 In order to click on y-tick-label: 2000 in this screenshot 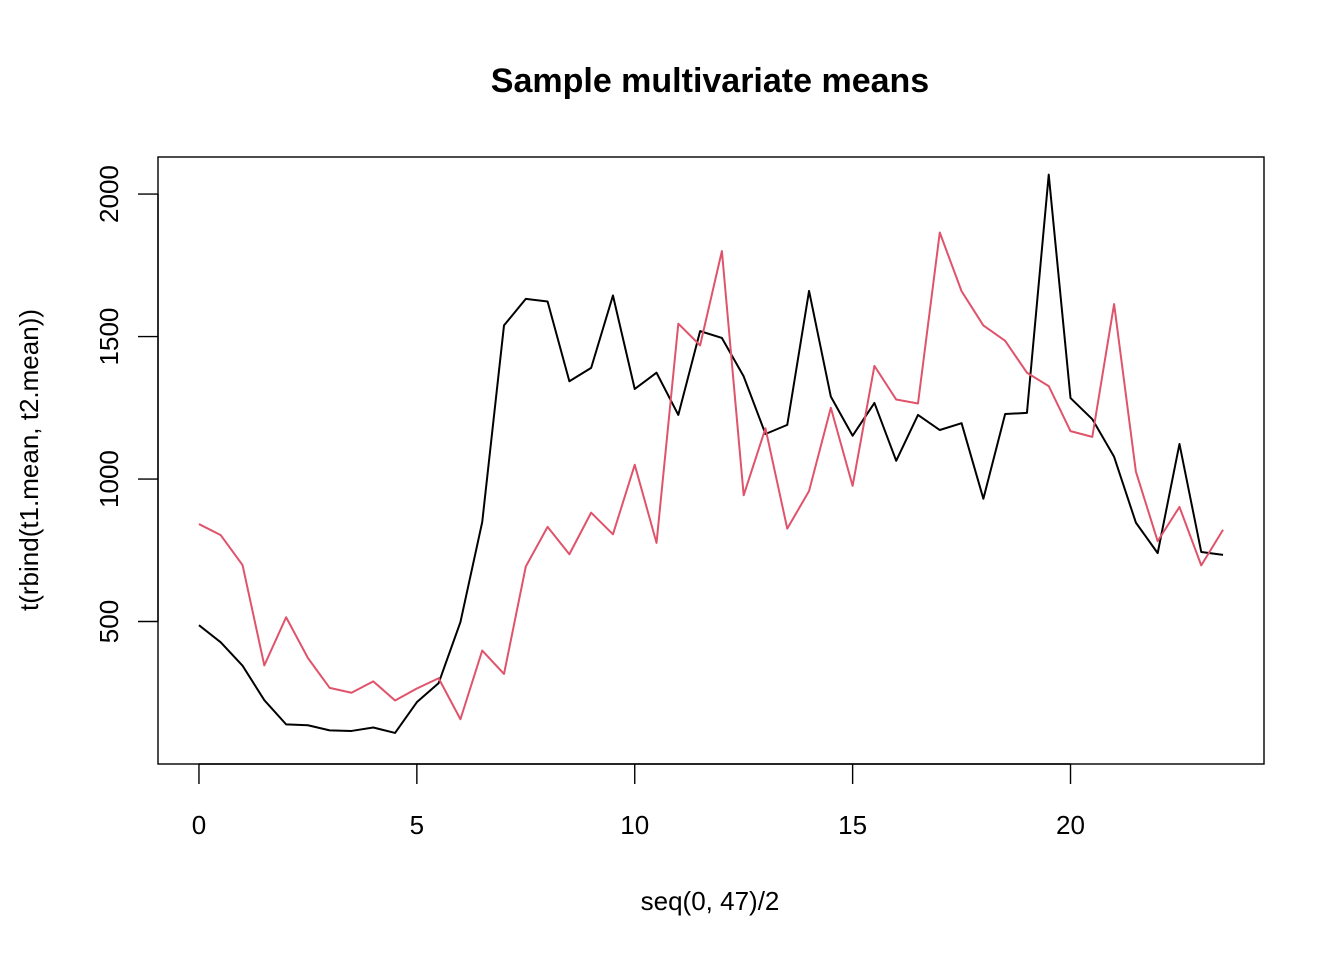, I will do `click(109, 194)`.